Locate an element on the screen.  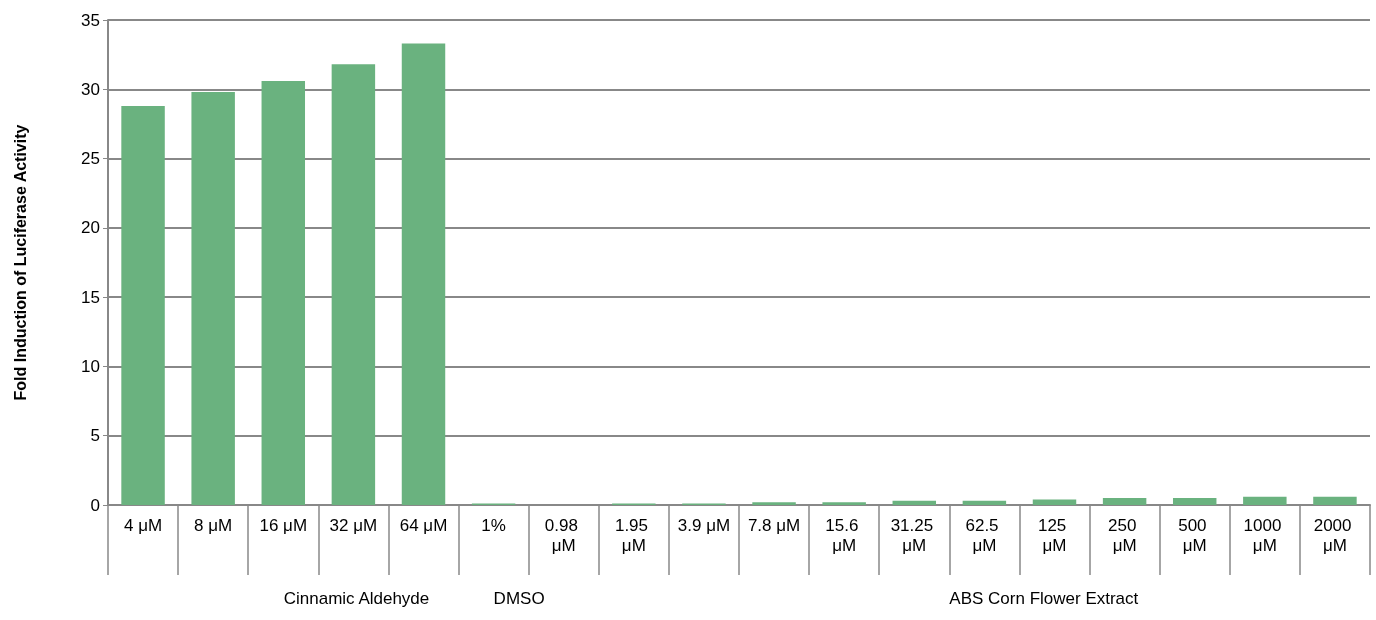
y-tick-label: 0 is located at coordinates (95, 505).